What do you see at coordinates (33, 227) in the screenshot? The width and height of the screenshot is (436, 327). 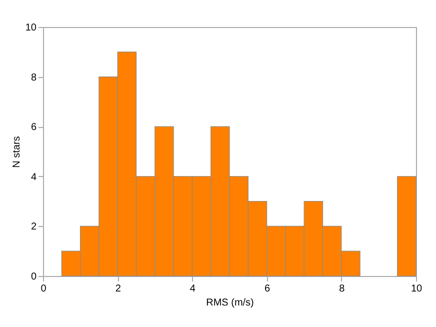 I see `y-tick-label: 2` at bounding box center [33, 227].